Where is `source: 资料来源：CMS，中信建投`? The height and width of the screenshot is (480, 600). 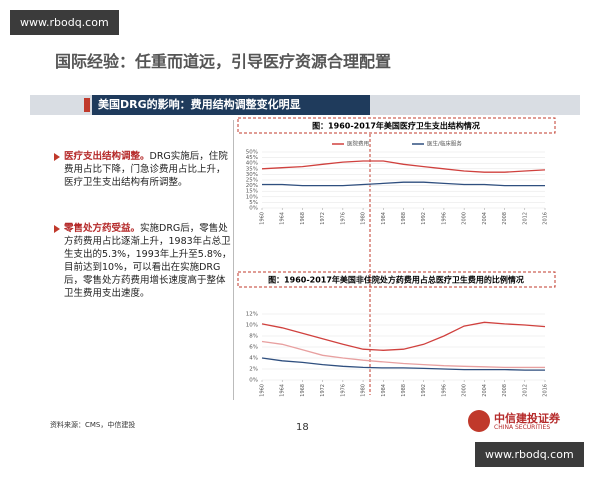
source: 资料来源：CMS，中信建投 is located at coordinates (93, 425).